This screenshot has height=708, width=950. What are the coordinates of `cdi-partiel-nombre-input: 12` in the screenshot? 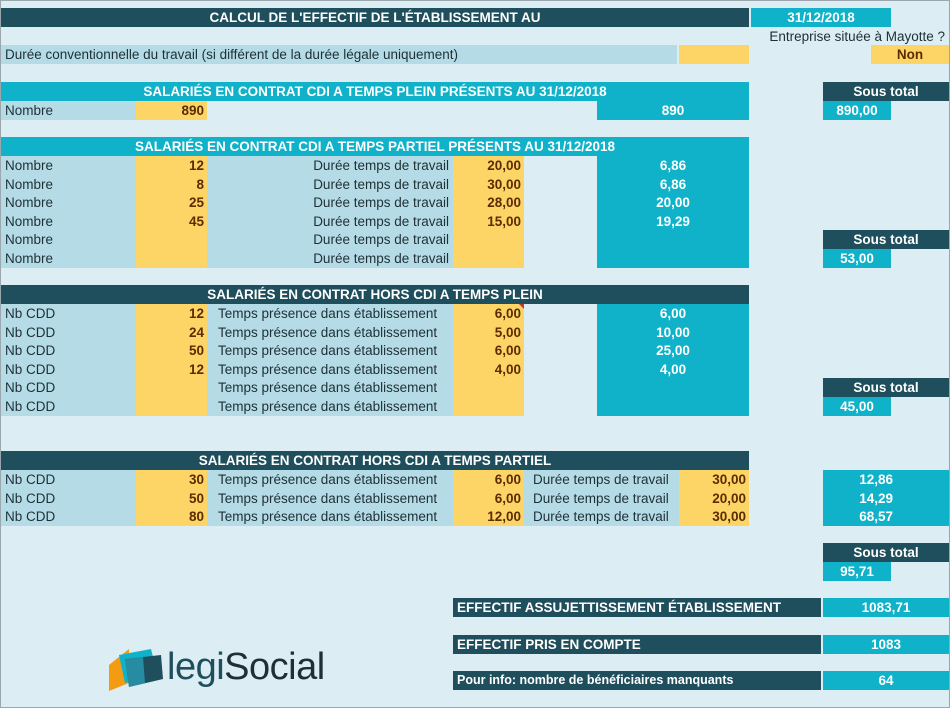 It's located at (171, 165).